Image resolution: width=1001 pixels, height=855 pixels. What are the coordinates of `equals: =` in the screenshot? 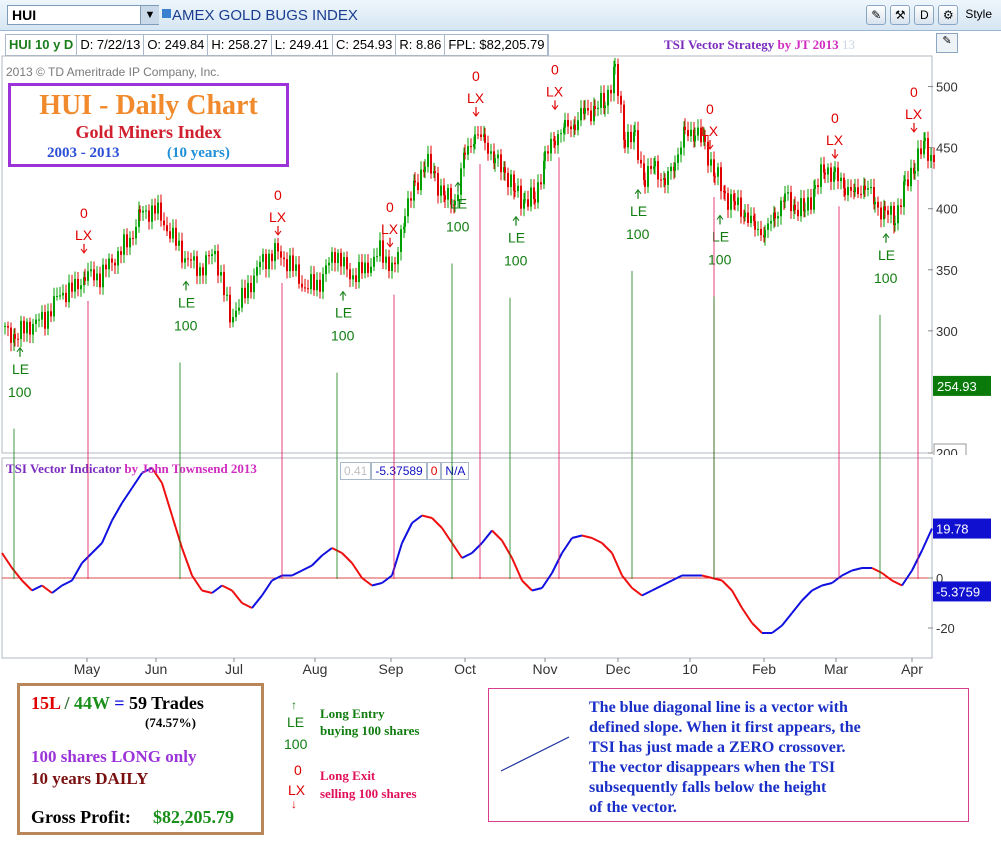 It's located at (119, 703).